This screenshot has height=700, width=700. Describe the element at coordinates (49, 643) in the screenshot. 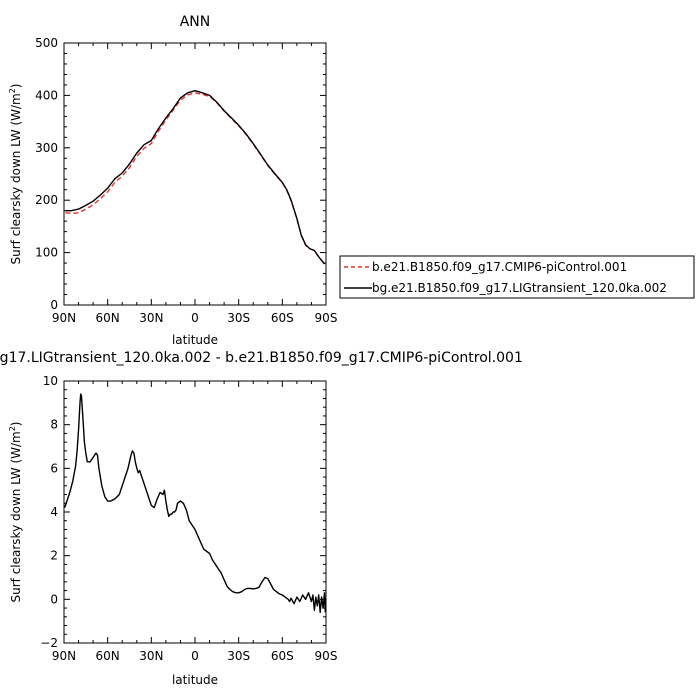

I see `y-tick-label: −2` at that location.